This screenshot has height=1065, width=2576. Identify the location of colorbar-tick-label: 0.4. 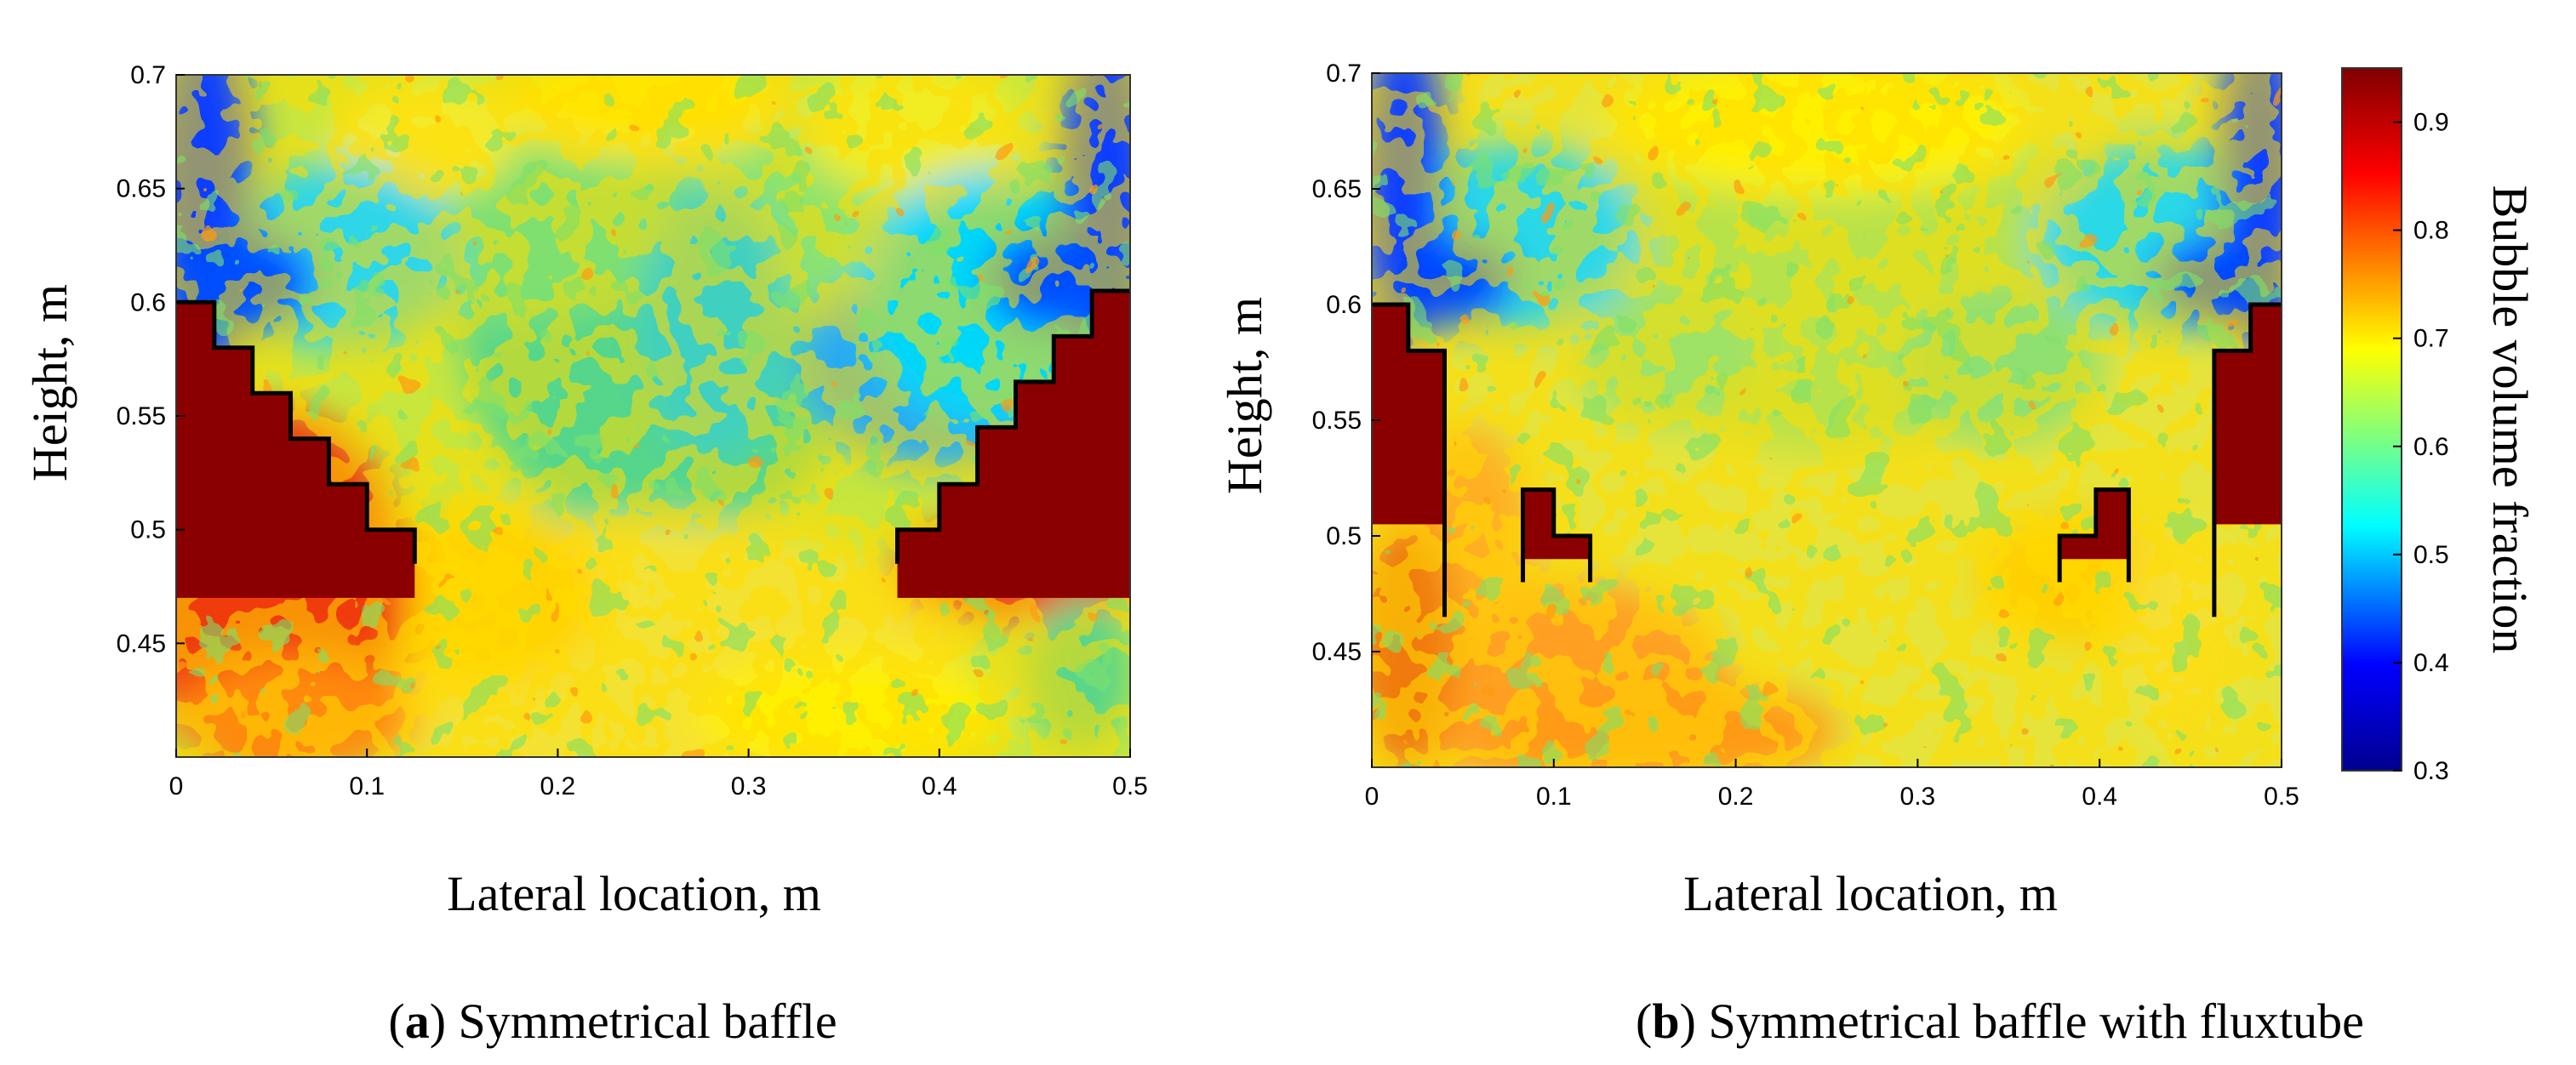
(2431, 663).